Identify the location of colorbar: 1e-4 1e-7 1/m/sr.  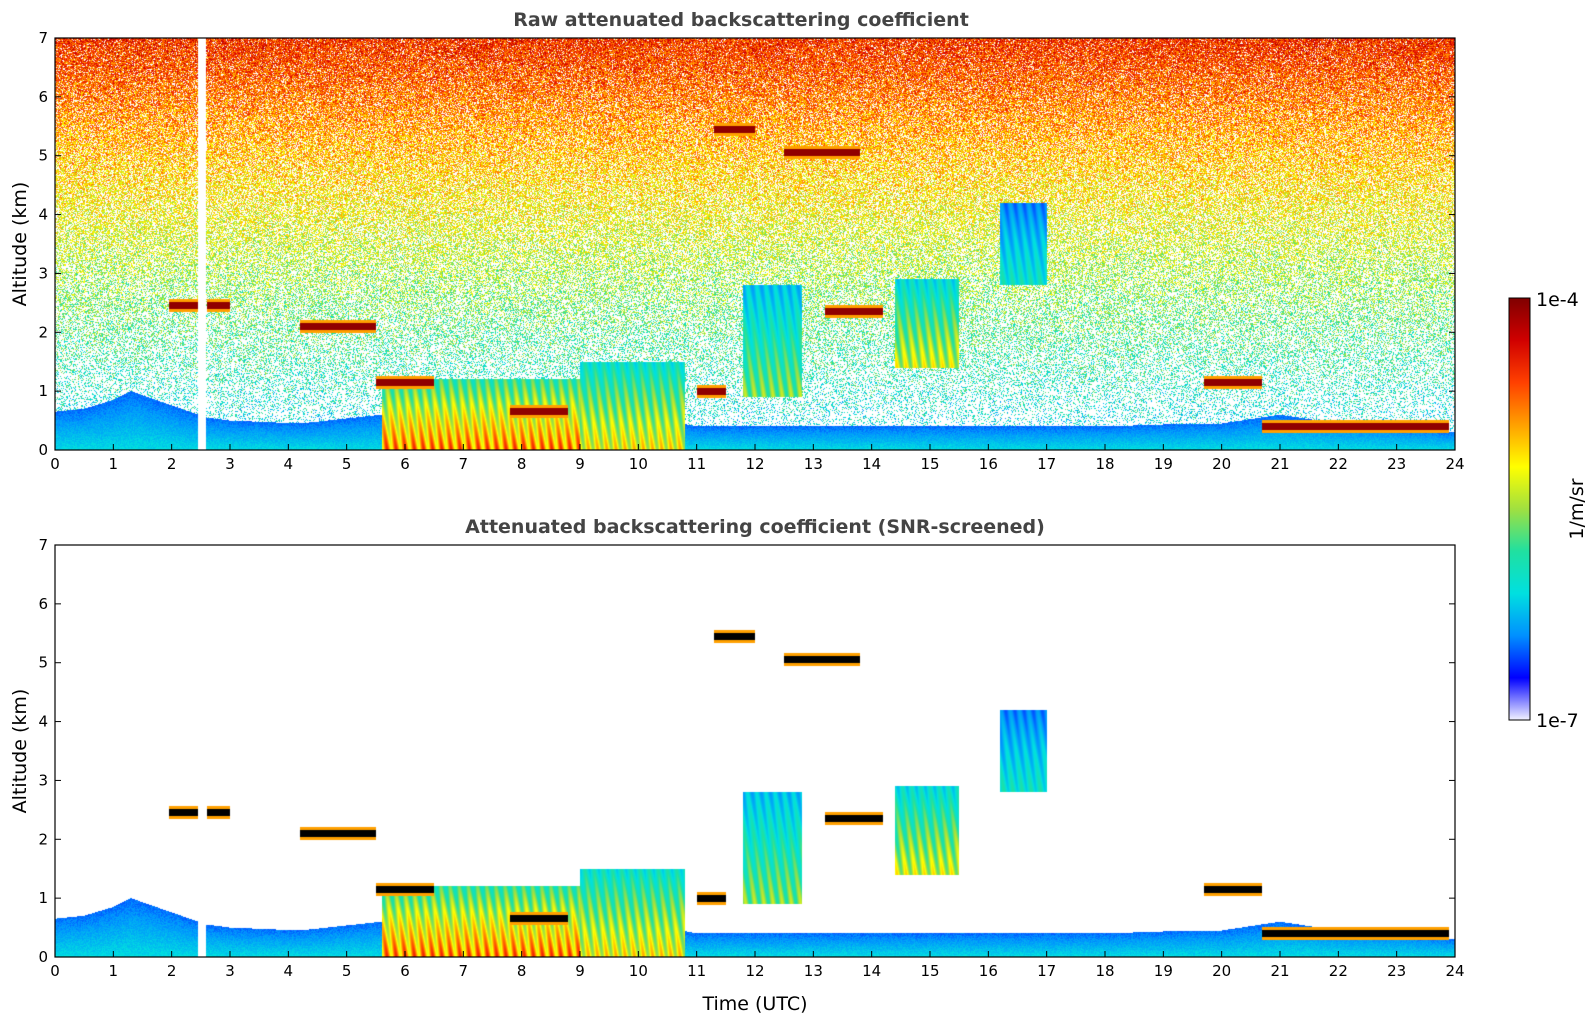
(1548, 510).